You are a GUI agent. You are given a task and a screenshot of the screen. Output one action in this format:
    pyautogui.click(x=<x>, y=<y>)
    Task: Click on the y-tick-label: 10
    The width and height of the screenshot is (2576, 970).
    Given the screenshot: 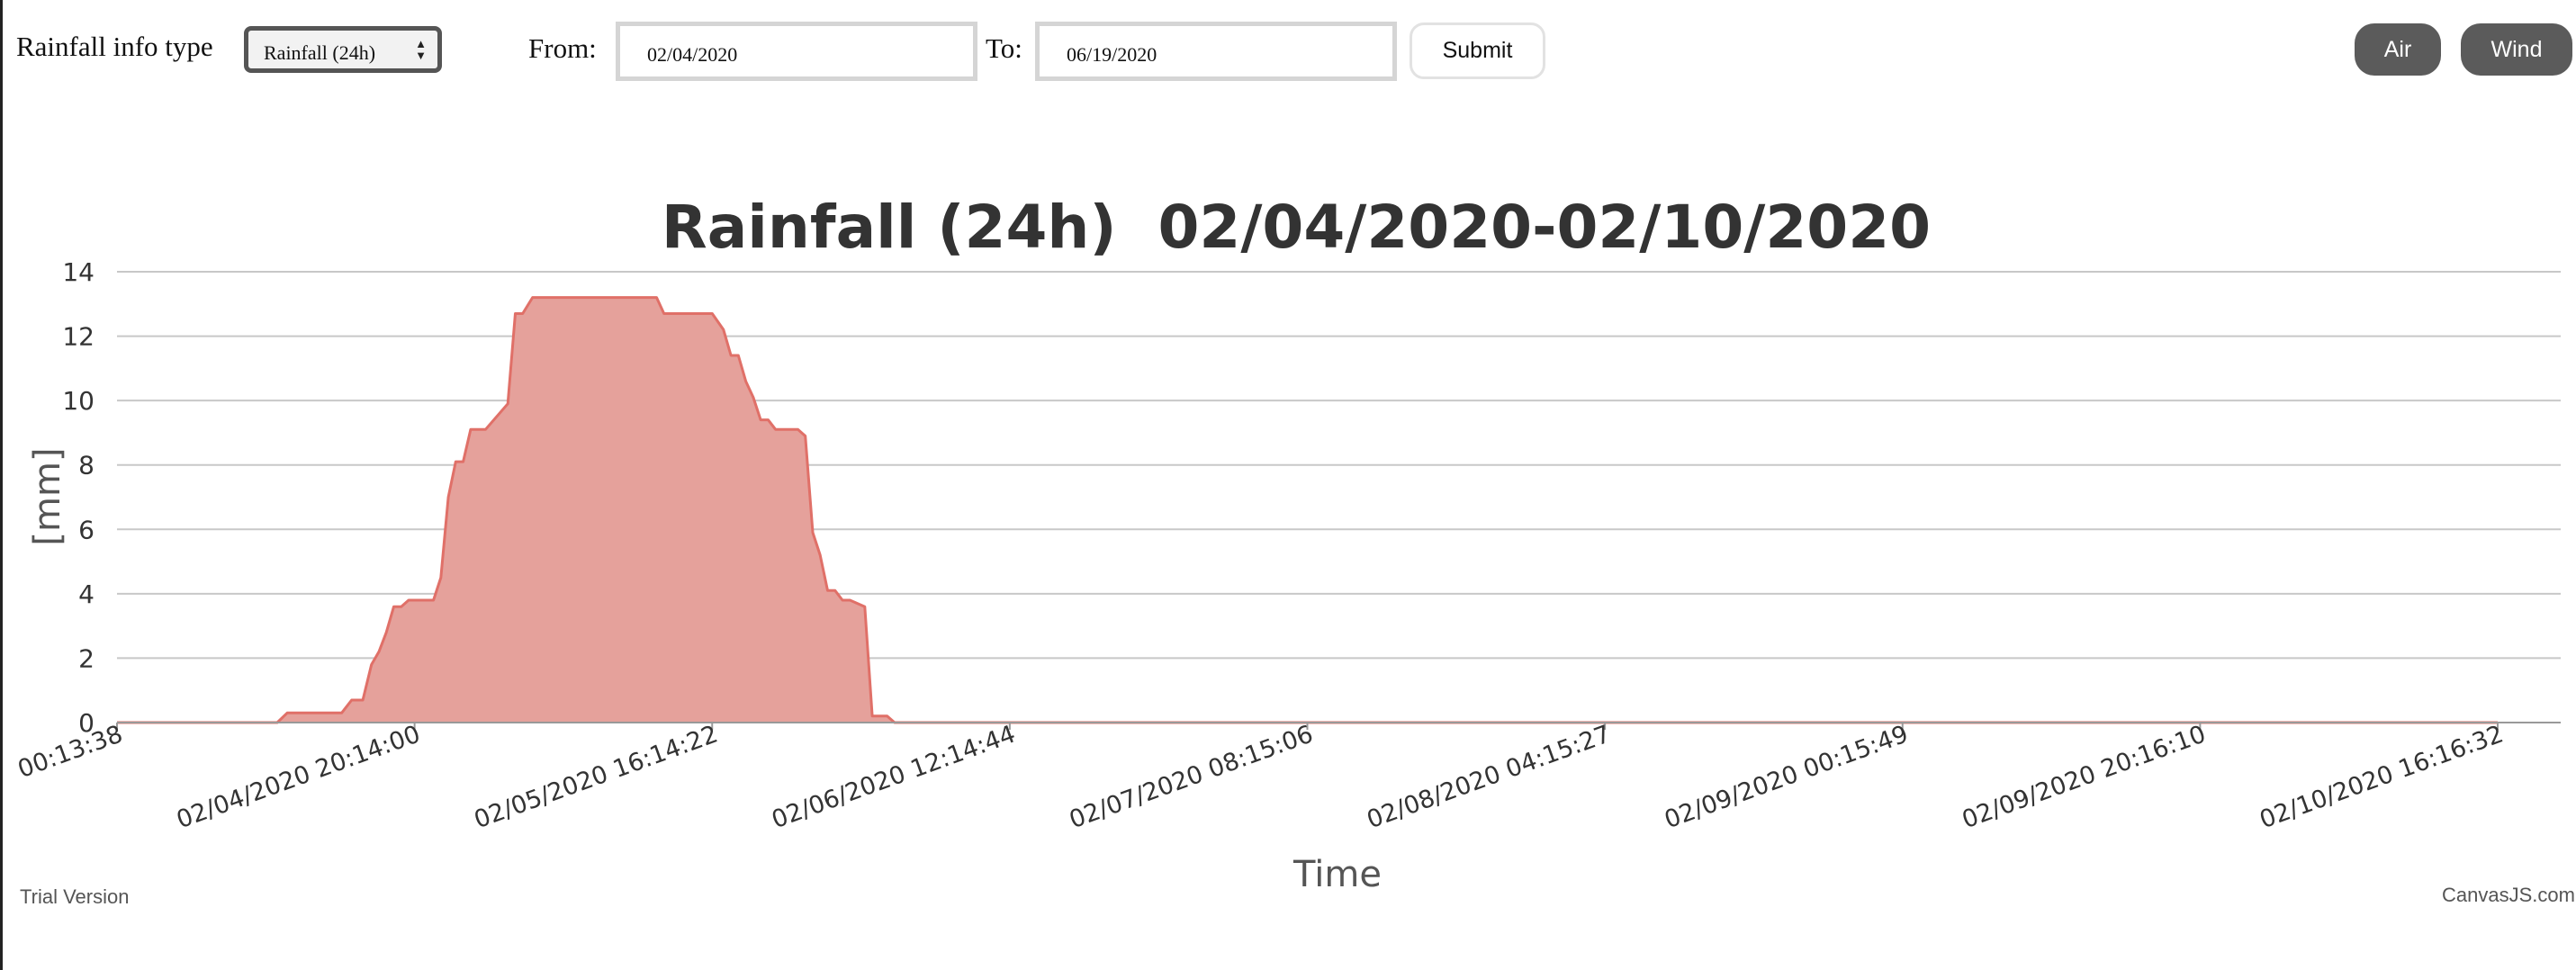 What is the action you would take?
    pyautogui.click(x=78, y=401)
    